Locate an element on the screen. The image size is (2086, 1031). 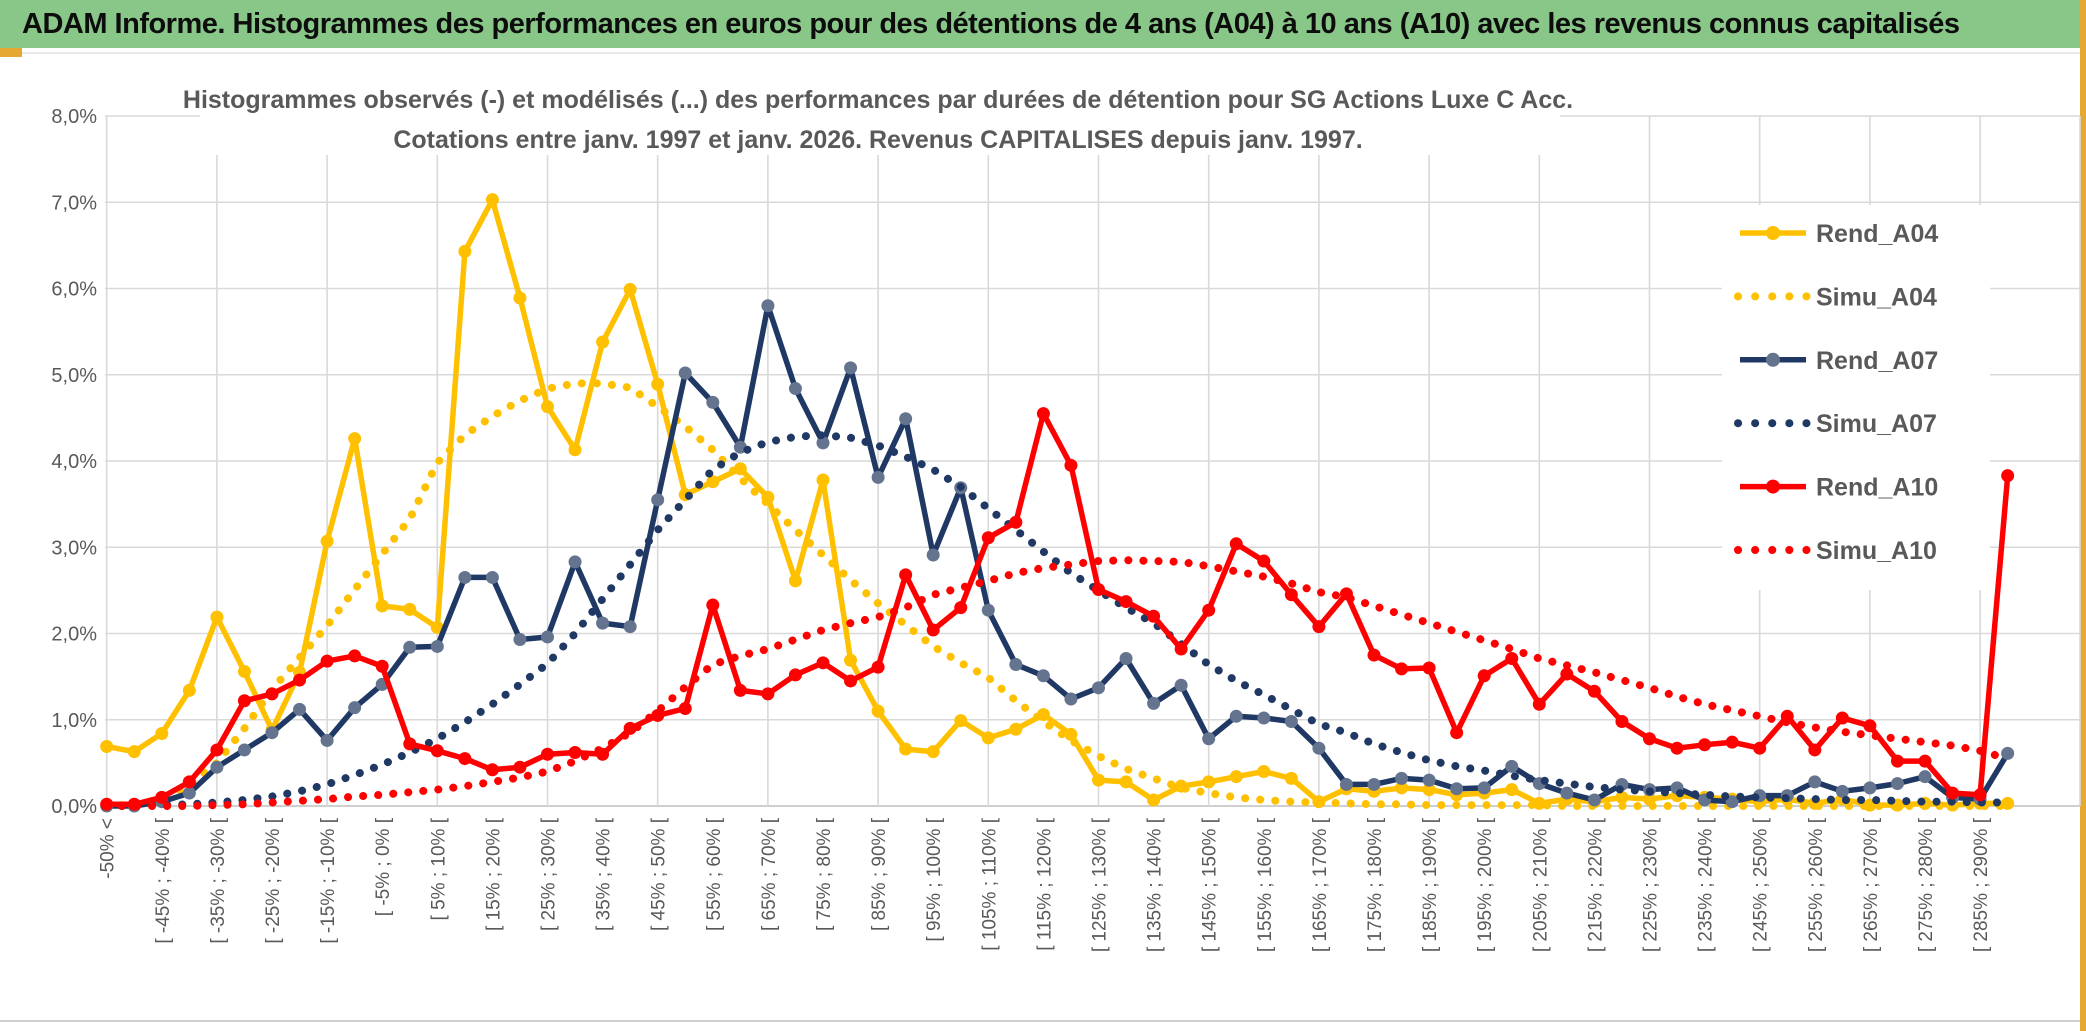
legend-background is located at coordinates (1856, 397).